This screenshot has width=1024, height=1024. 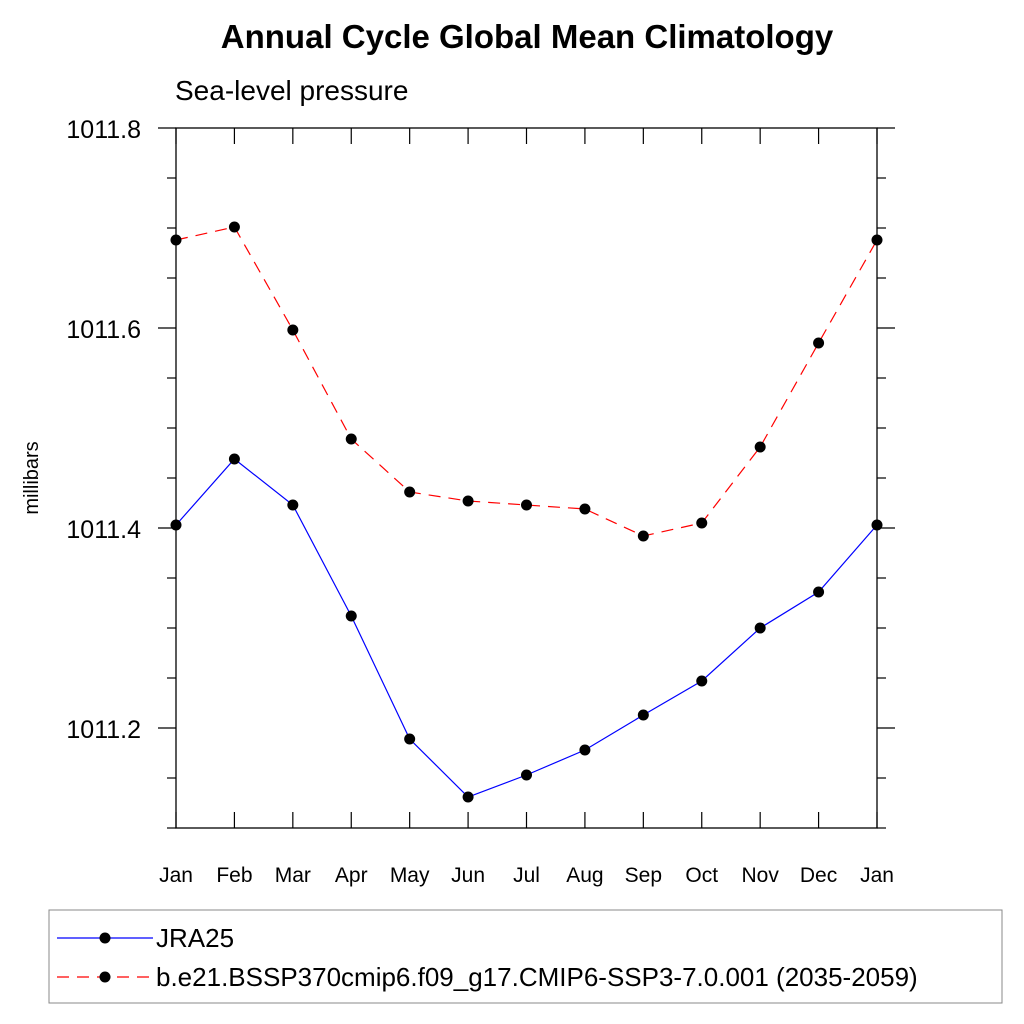 What do you see at coordinates (468, 875) in the screenshot?
I see `x-tick-label: Jun` at bounding box center [468, 875].